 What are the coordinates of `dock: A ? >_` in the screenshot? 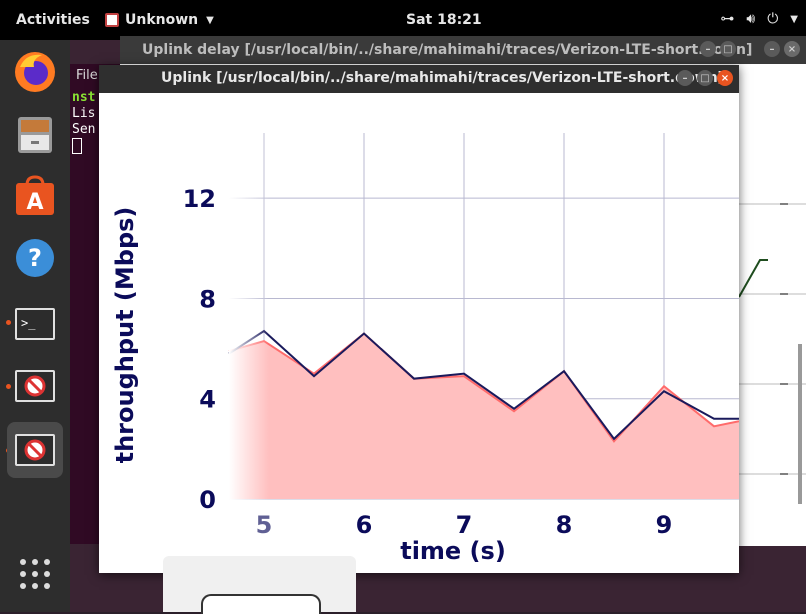 It's located at (35, 326).